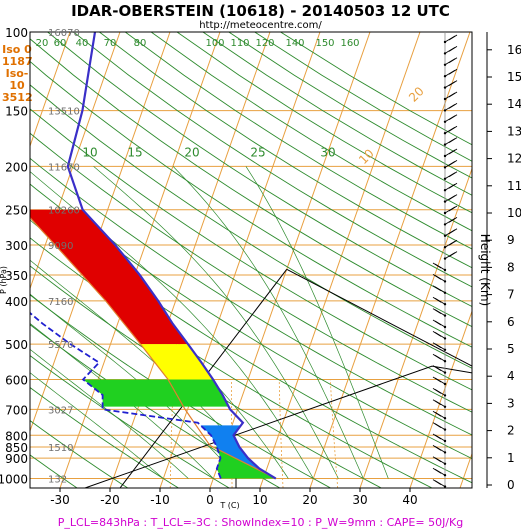 Image resolution: width=521 pixels, height=532 pixels. I want to click on pressure-tick-label: 700, so click(16, 410).